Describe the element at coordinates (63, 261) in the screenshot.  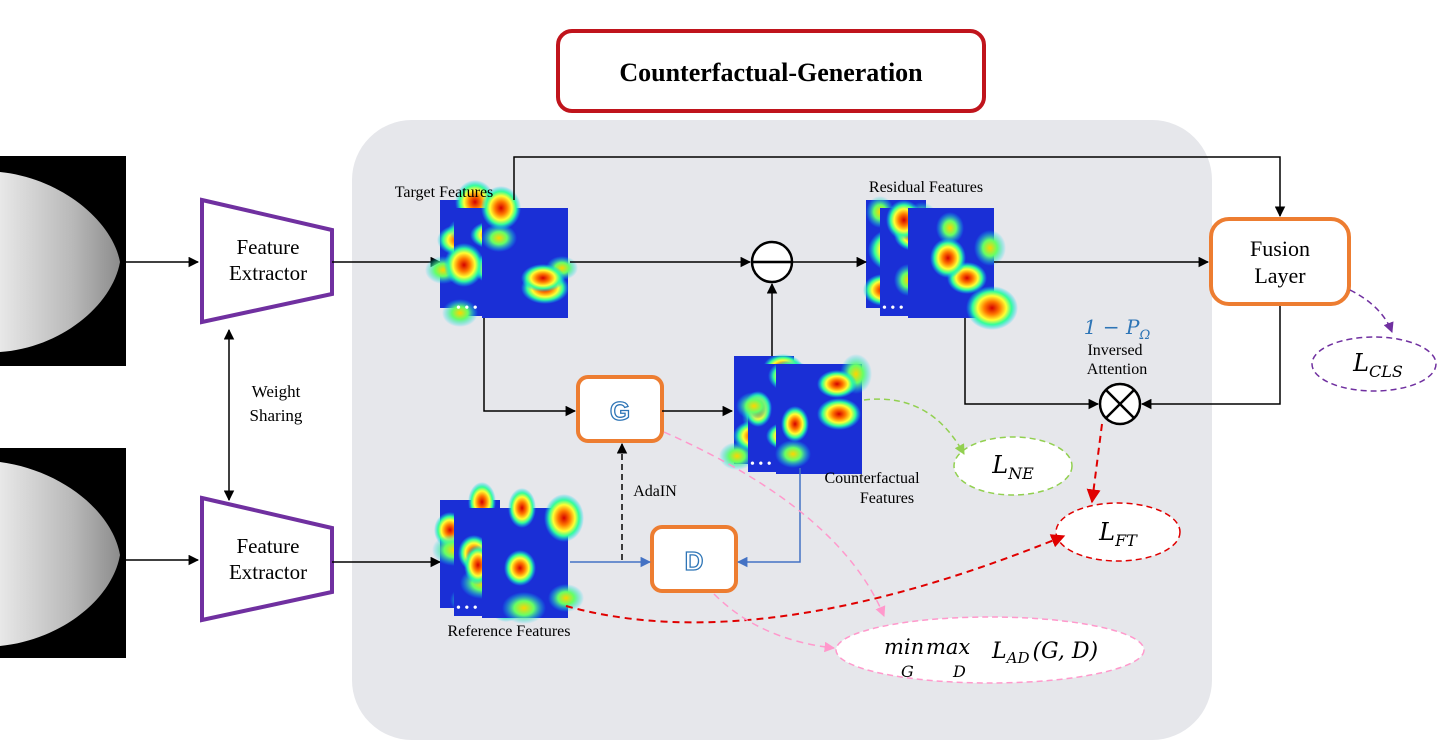
I see `mammogram-image-top` at that location.